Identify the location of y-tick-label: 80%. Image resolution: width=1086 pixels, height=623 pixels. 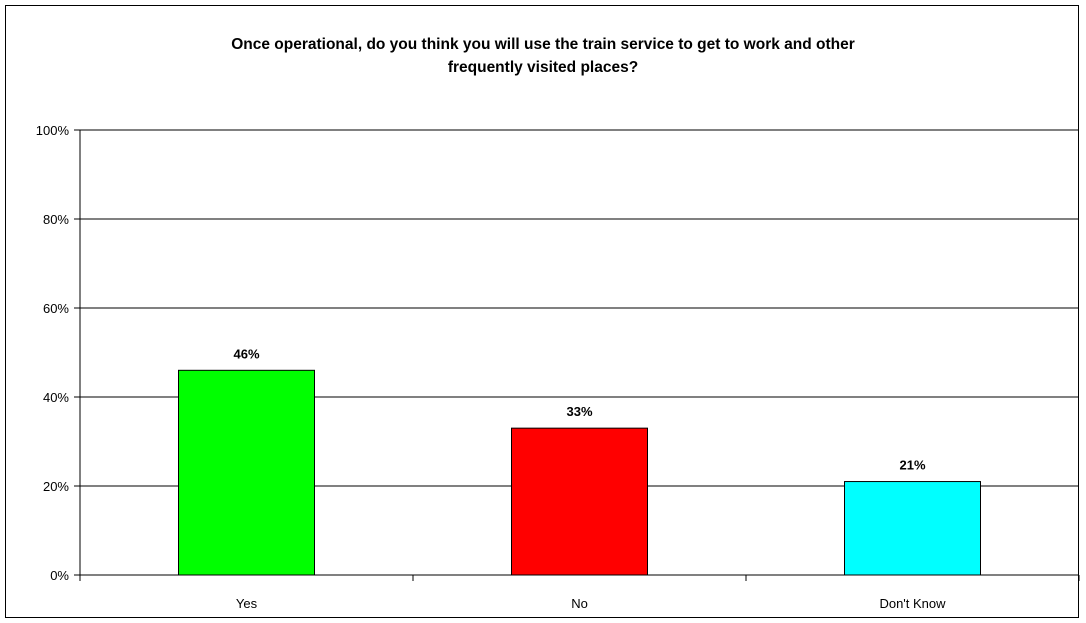
(56, 219).